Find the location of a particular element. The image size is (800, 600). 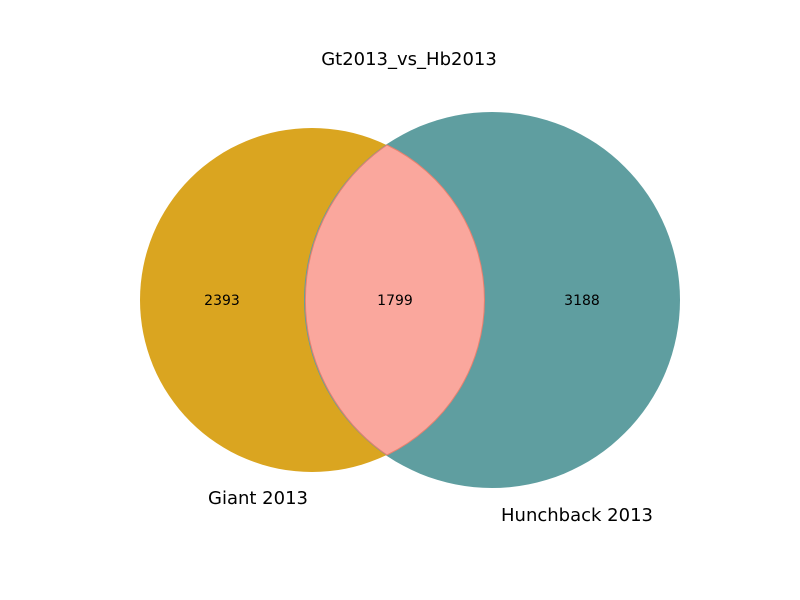

set-b-only-count: 3188 is located at coordinates (582, 301).